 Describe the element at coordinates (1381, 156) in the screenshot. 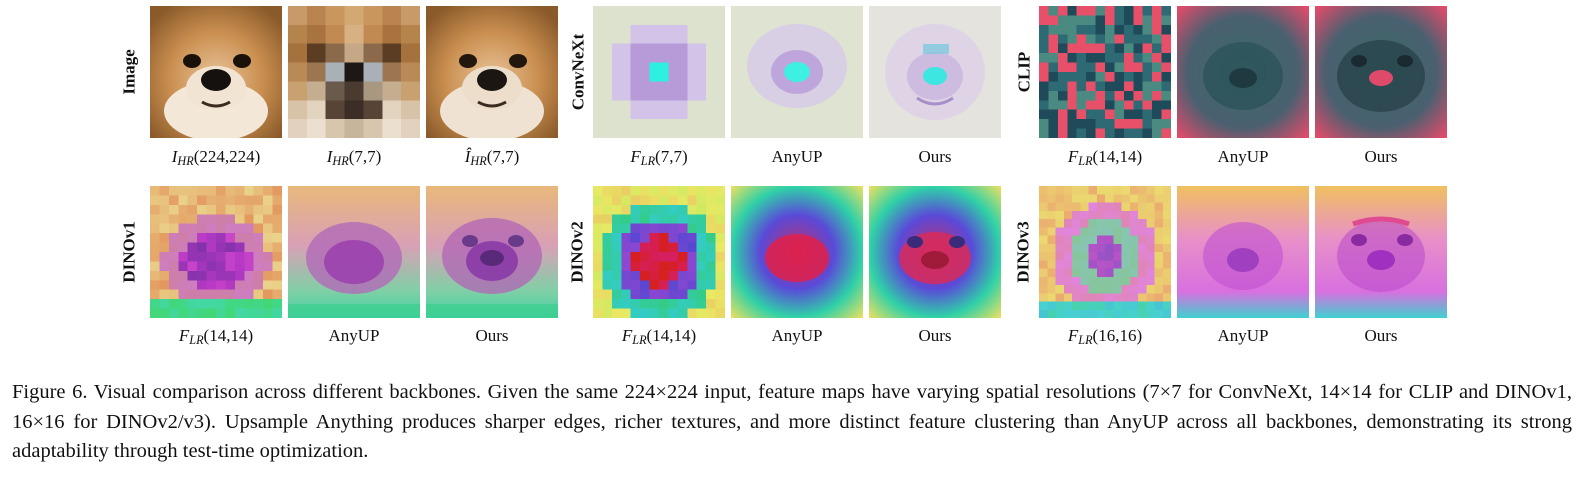

I see `caption-clip-ours: Ours` at that location.